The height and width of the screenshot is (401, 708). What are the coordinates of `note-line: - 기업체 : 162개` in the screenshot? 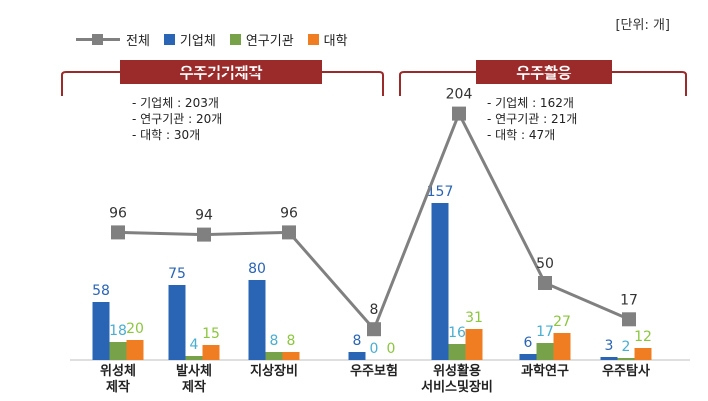 It's located at (530, 103).